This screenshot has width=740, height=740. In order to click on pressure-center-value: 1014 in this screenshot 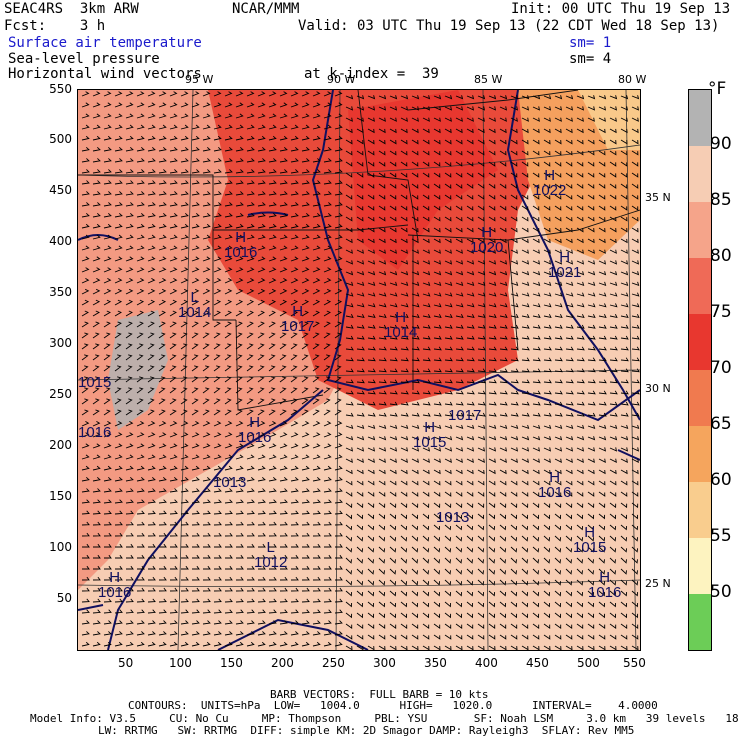, I will do `click(195, 312)`.